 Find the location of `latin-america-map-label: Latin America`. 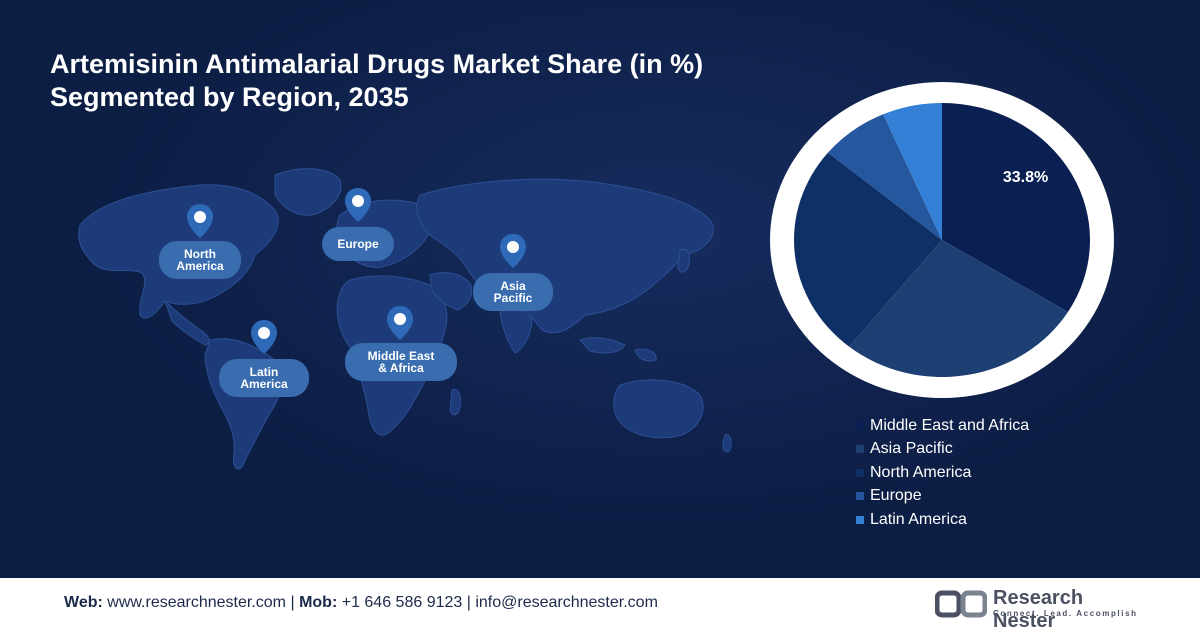

latin-america-map-label: Latin America is located at coordinates (264, 378).